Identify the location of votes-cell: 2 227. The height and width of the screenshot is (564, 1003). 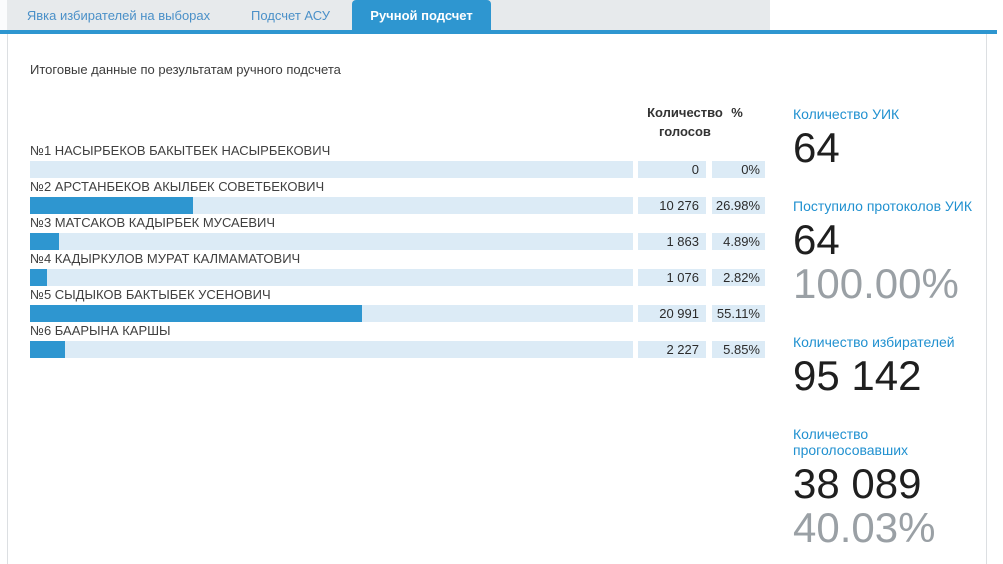
(672, 349).